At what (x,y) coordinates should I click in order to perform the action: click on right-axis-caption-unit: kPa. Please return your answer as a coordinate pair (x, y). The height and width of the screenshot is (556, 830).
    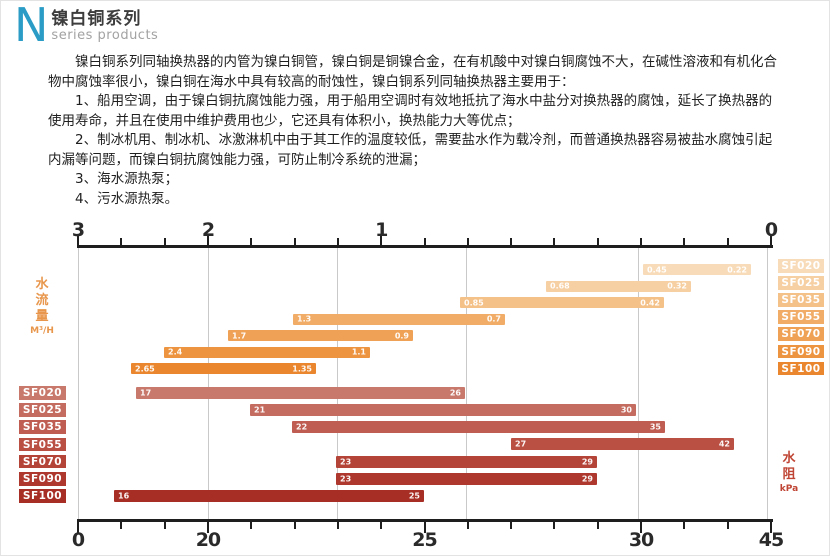
    Looking at the image, I should click on (789, 489).